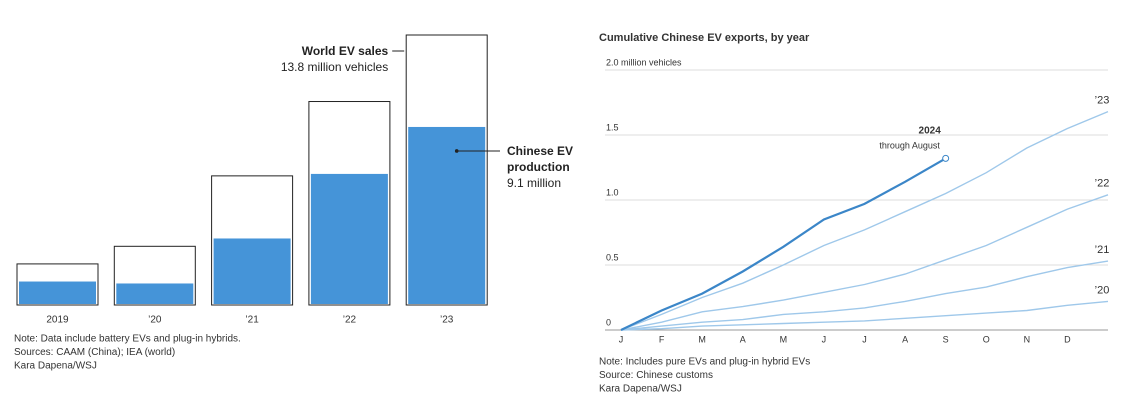 Image resolution: width=1129 pixels, height=418 pixels. Describe the element at coordinates (612, 257) in the screenshot. I see `y-tick-label: 0.5` at that location.